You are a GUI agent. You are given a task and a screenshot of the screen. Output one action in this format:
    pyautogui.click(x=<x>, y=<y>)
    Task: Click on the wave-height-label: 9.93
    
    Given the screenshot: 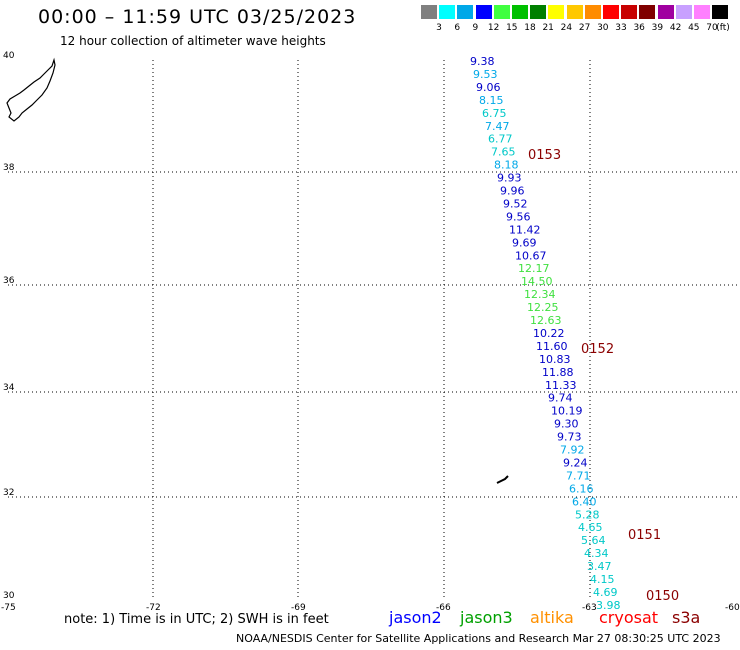 What is the action you would take?
    pyautogui.click(x=509, y=178)
    